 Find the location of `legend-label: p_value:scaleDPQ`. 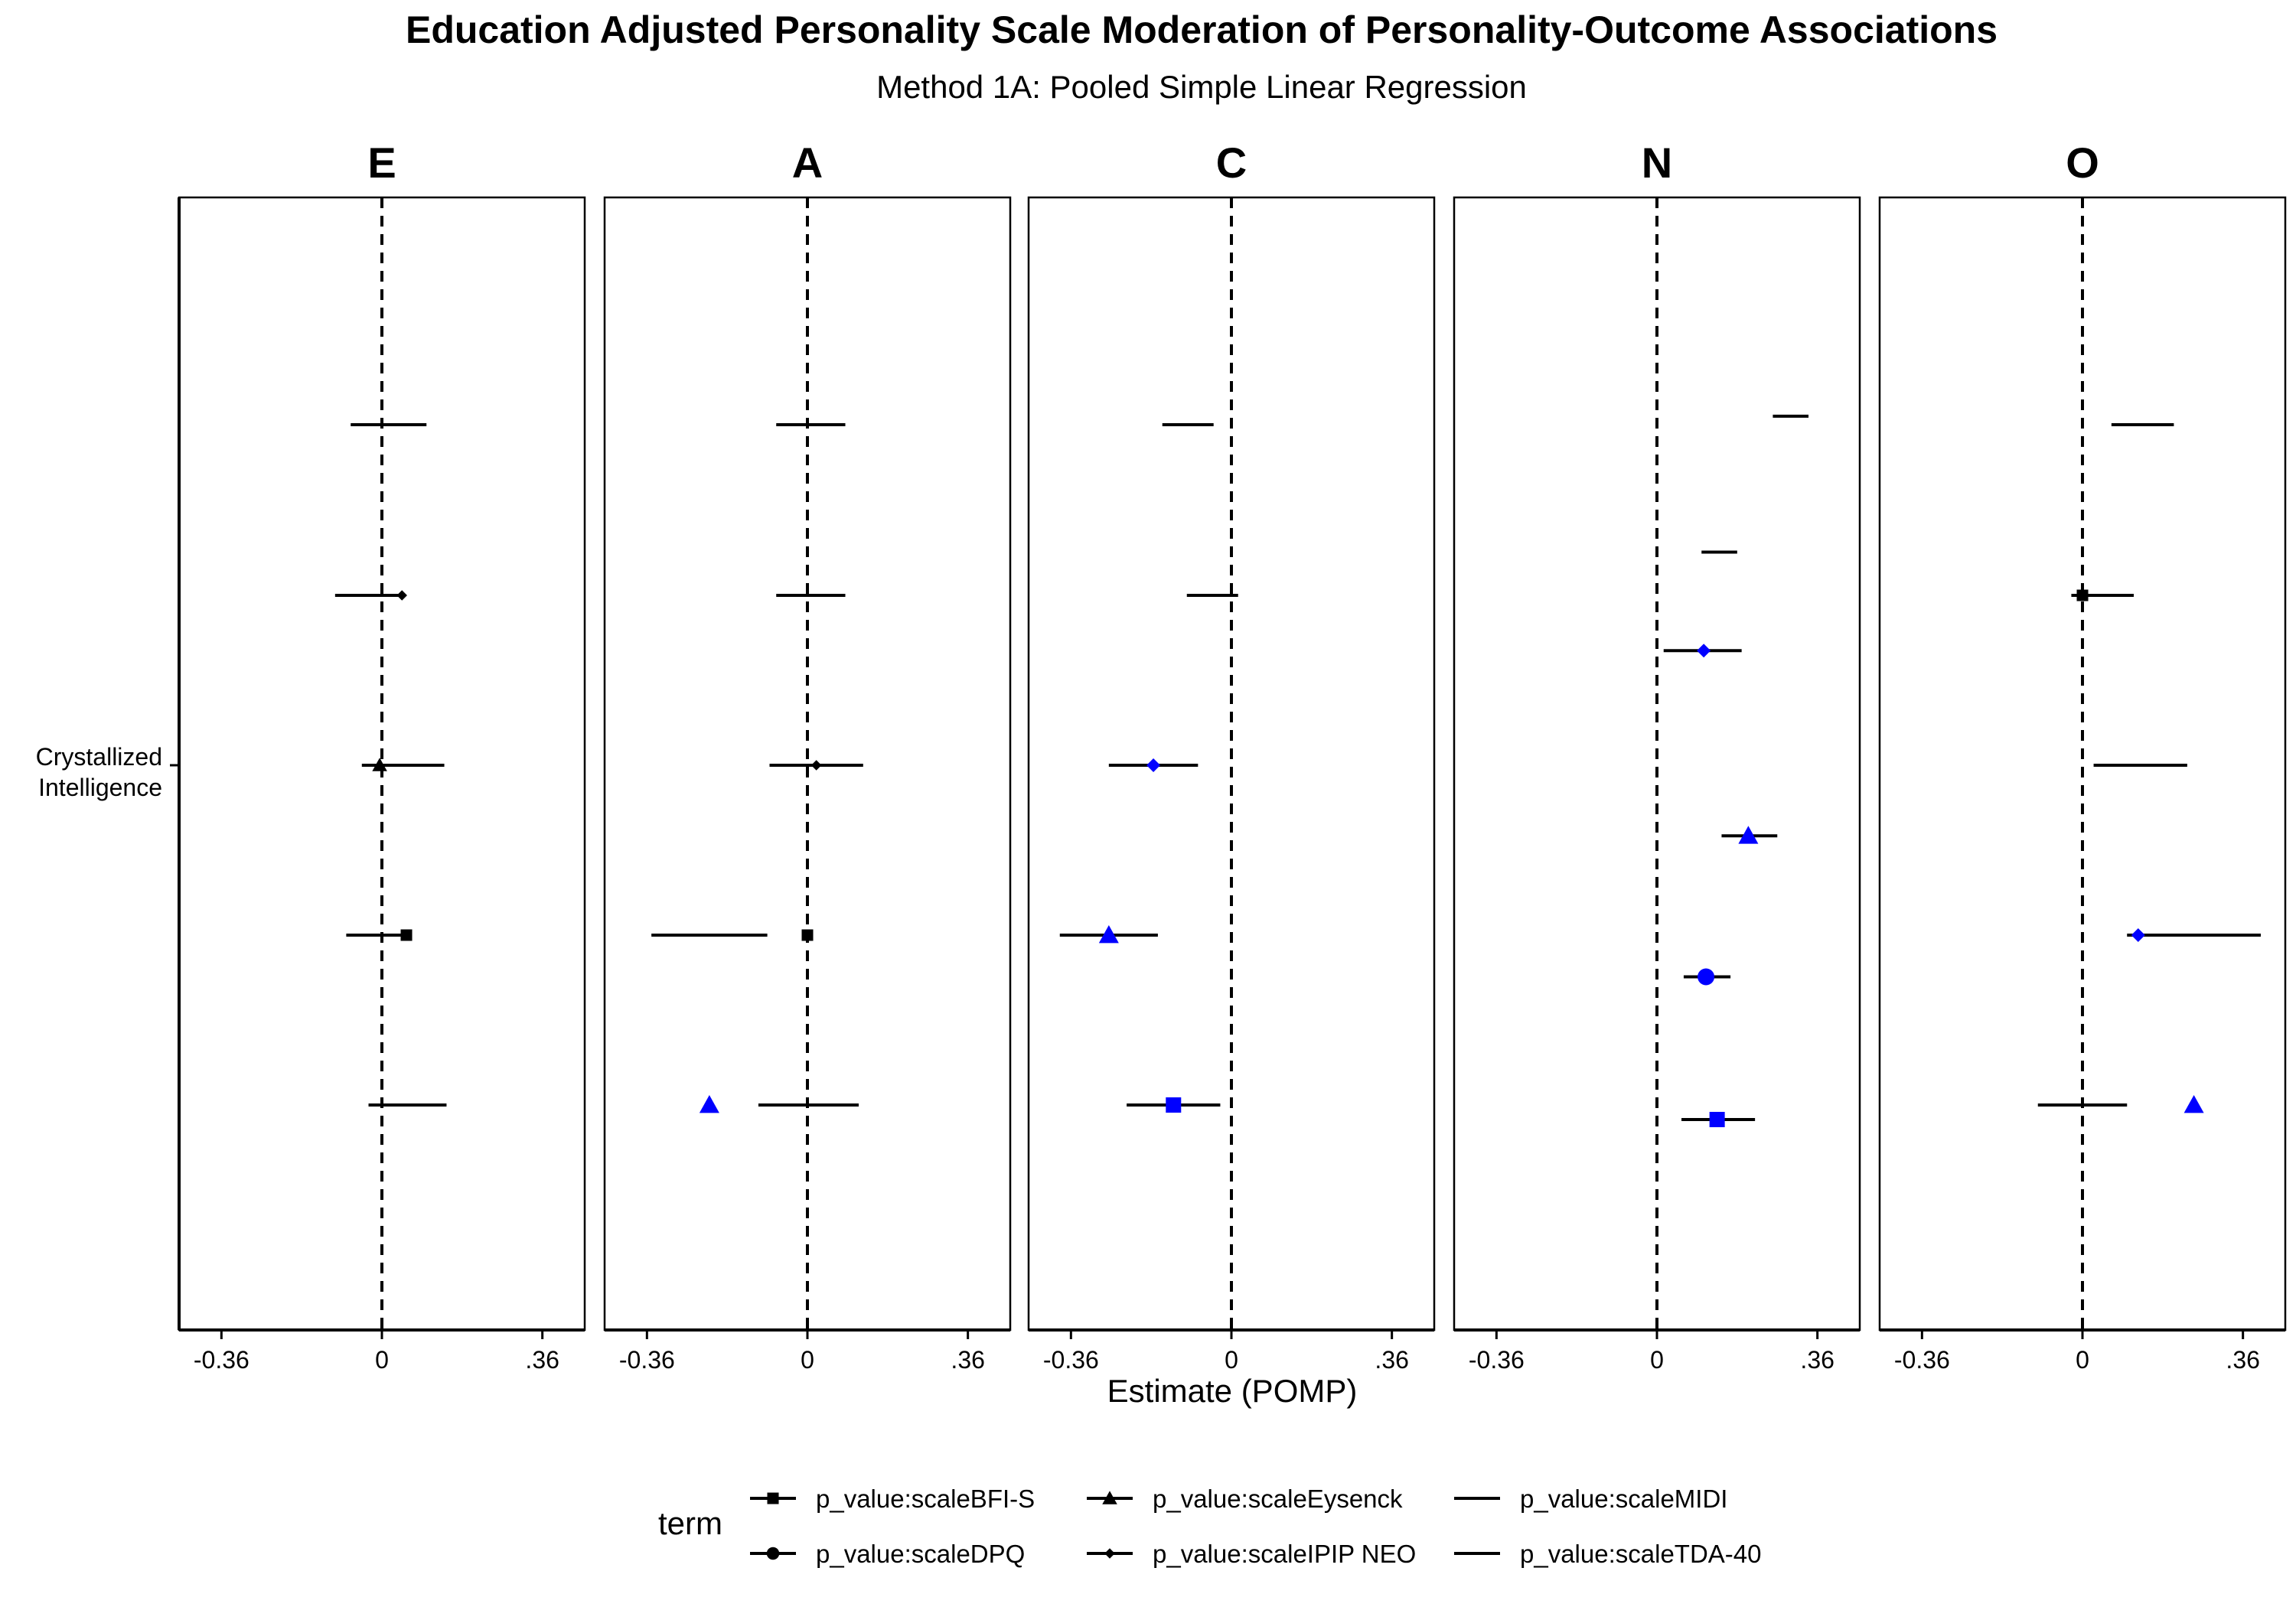

legend-label: p_value:scaleDPQ is located at coordinates (920, 1554).